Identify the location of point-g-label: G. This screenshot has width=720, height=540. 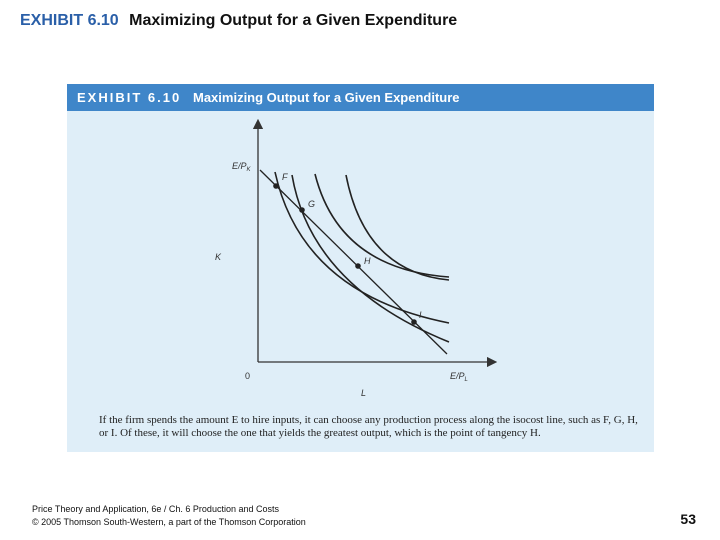
(311, 204).